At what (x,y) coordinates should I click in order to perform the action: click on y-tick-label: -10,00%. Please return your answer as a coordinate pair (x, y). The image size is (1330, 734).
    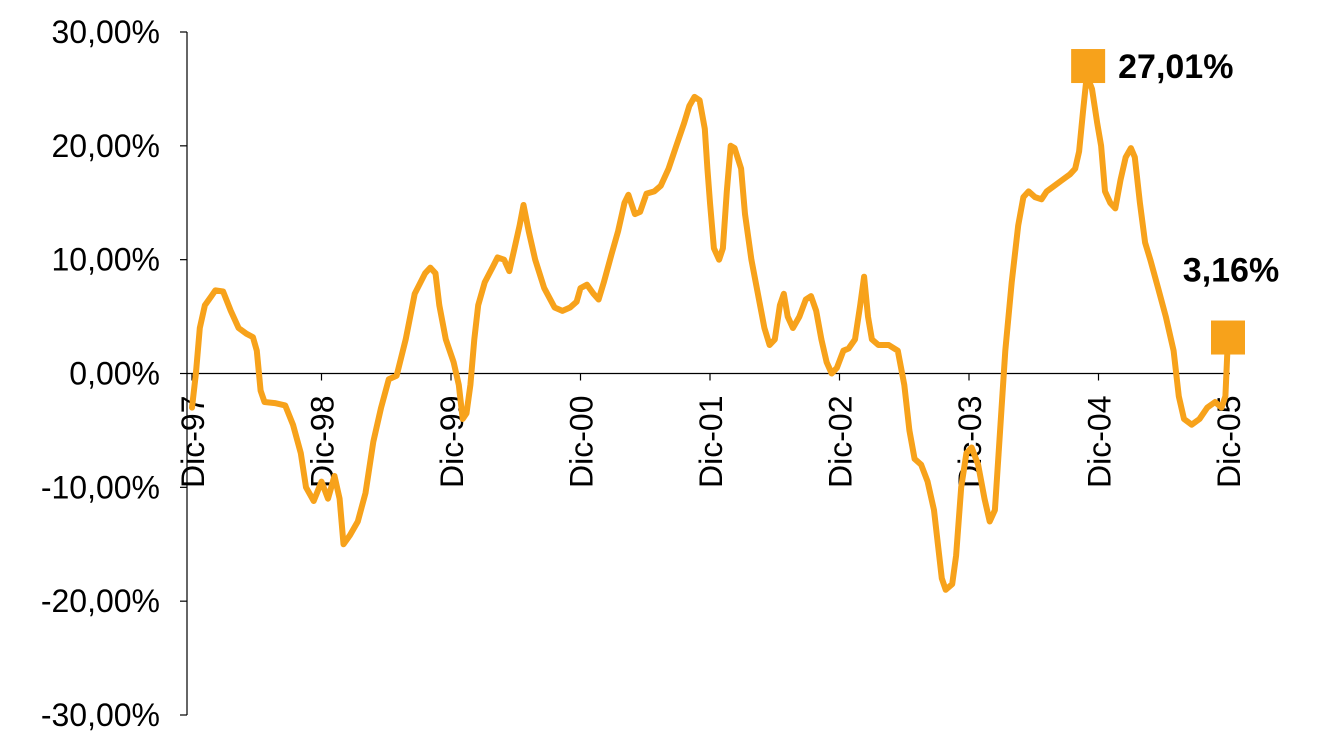
    Looking at the image, I should click on (100, 487).